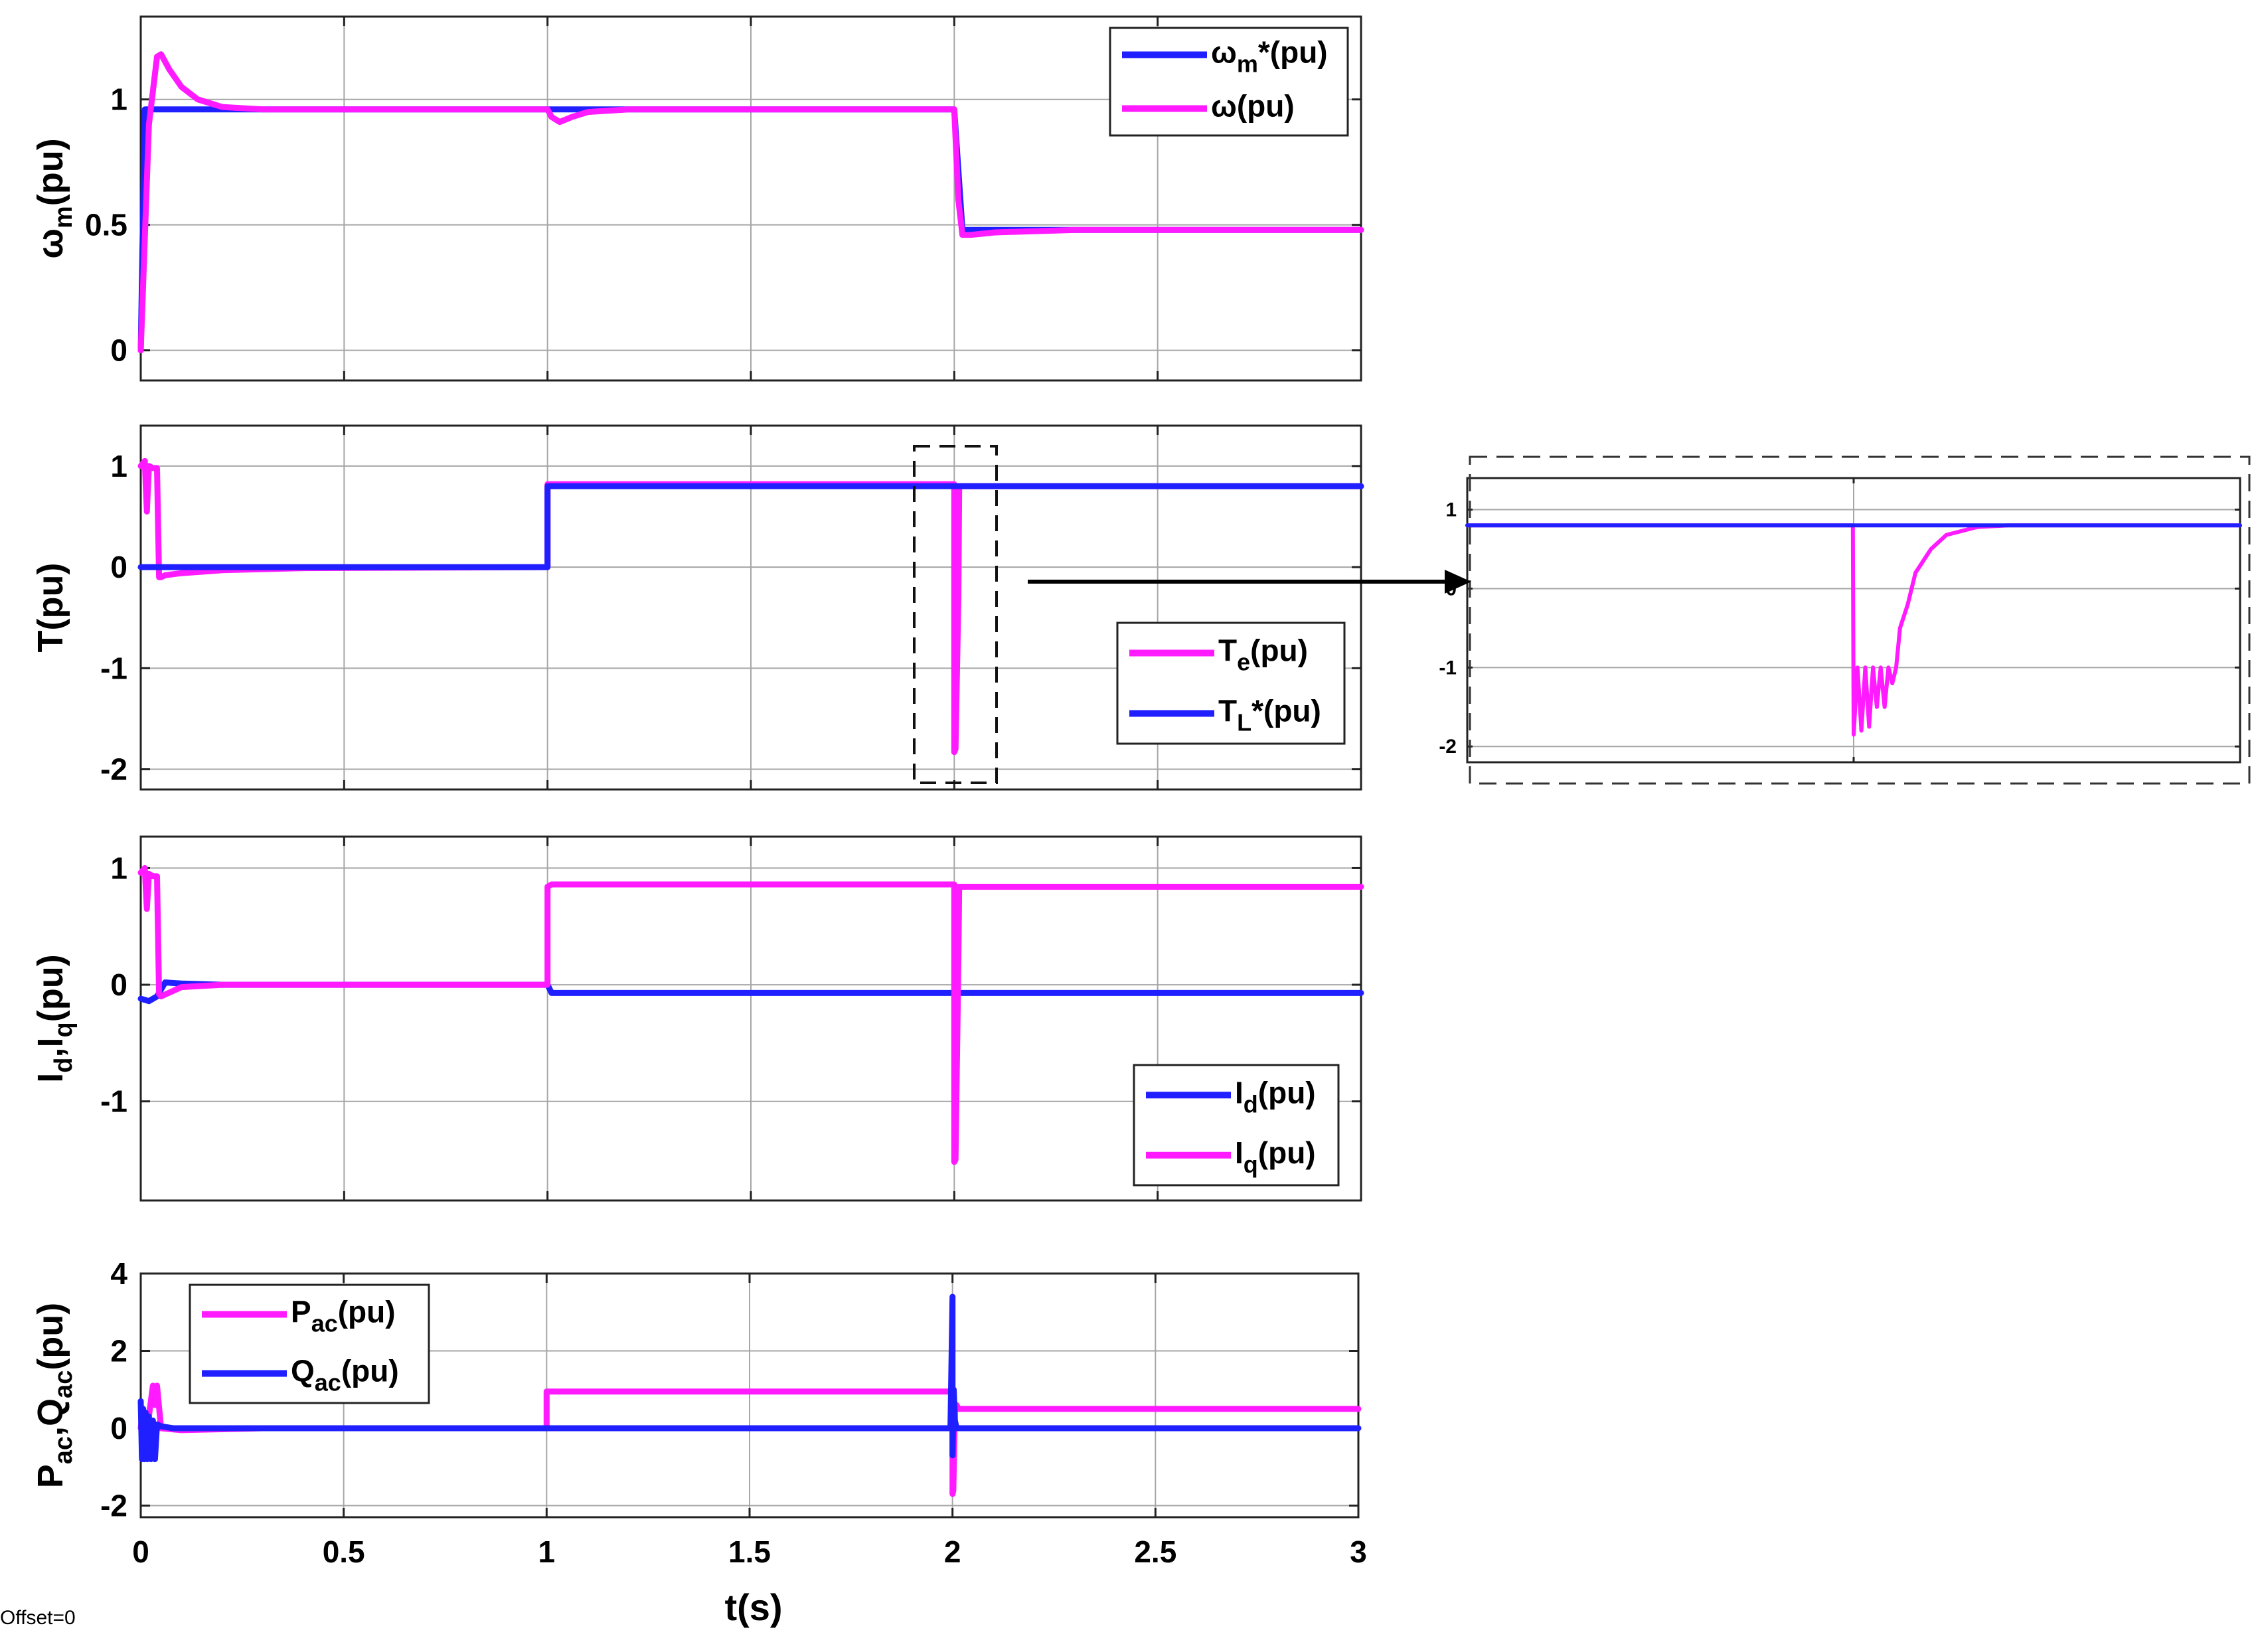 The width and height of the screenshot is (2254, 1652). I want to click on series-line-pu, so click(750, 203).